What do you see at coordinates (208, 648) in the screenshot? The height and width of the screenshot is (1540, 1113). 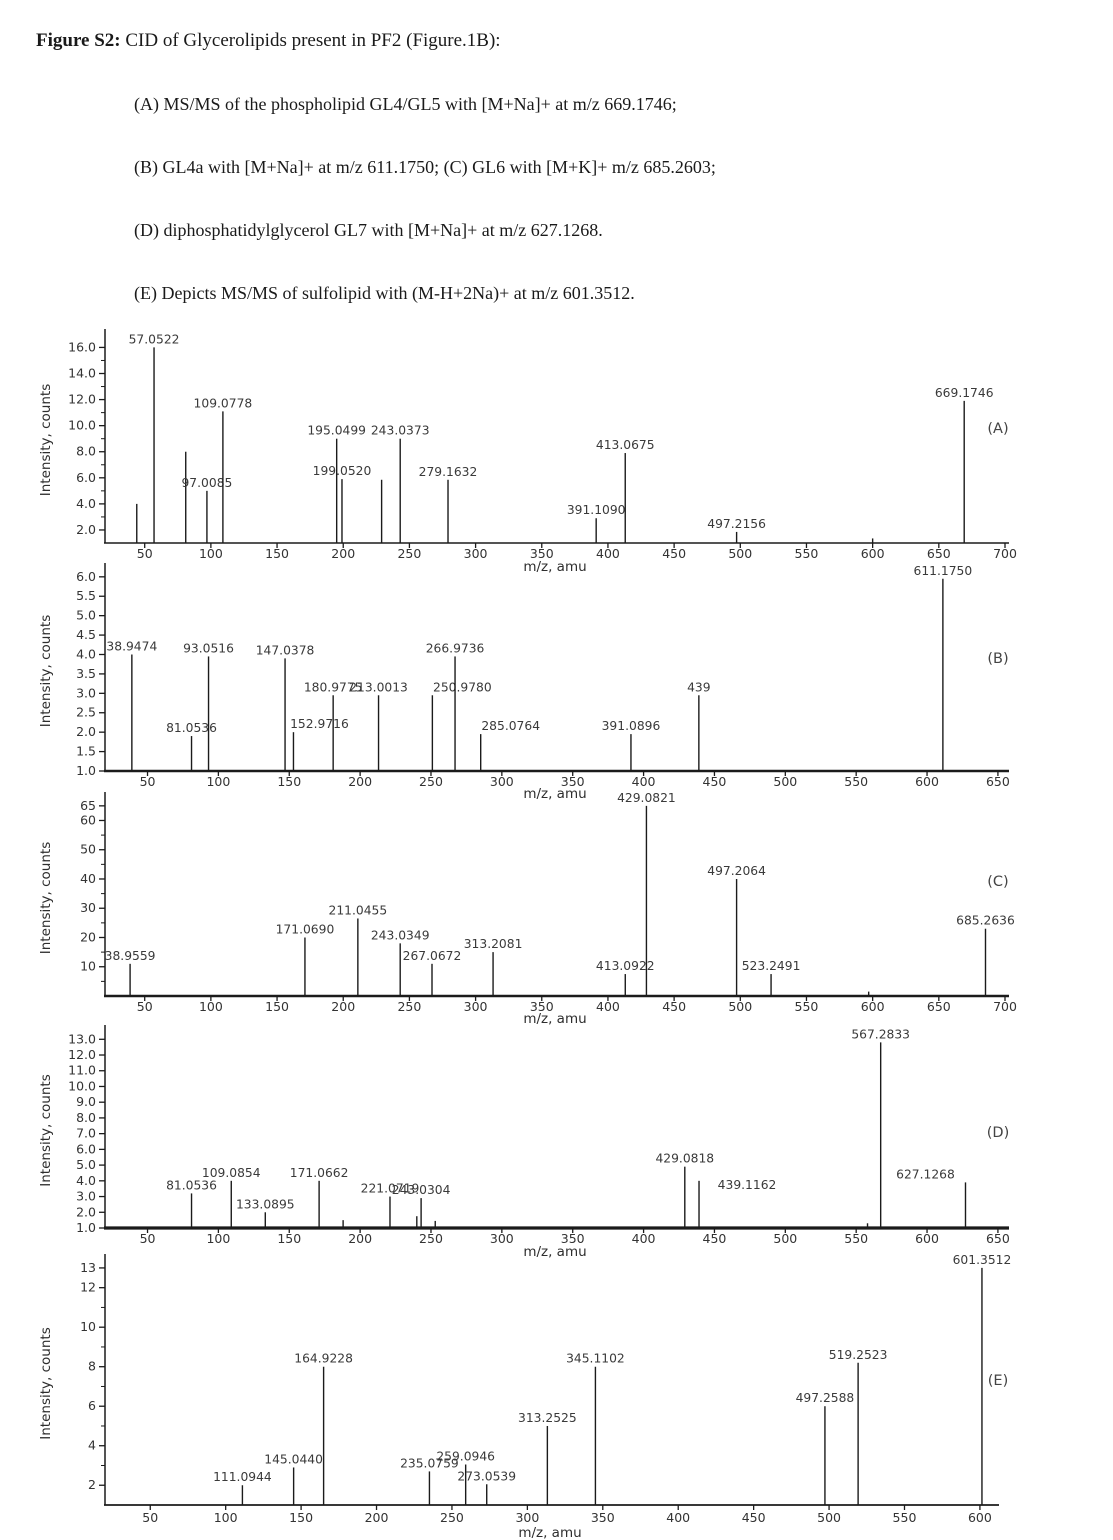 I see `peak-label: 93.0516` at bounding box center [208, 648].